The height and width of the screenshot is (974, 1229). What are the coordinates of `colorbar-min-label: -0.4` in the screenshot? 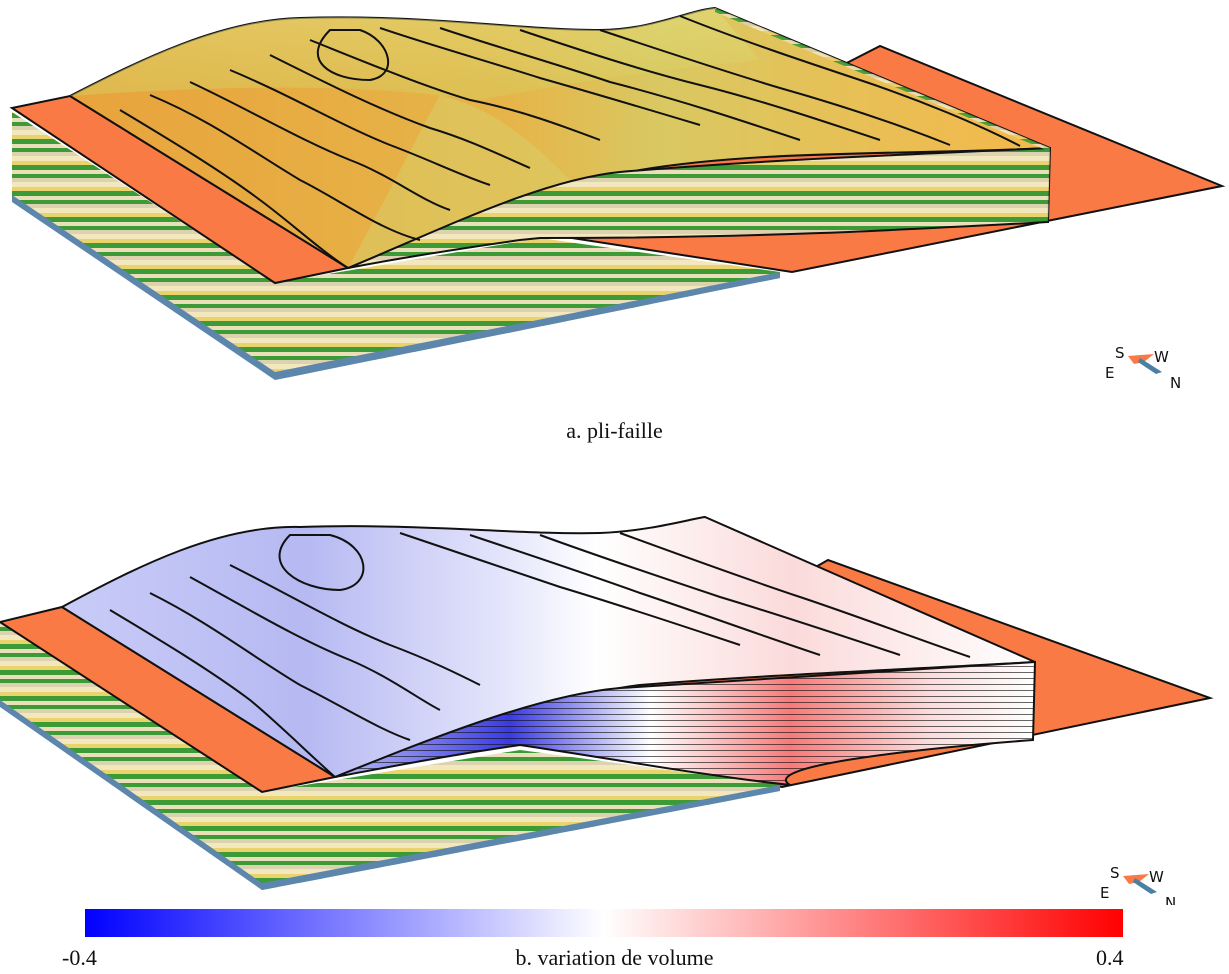 It's located at (79, 957).